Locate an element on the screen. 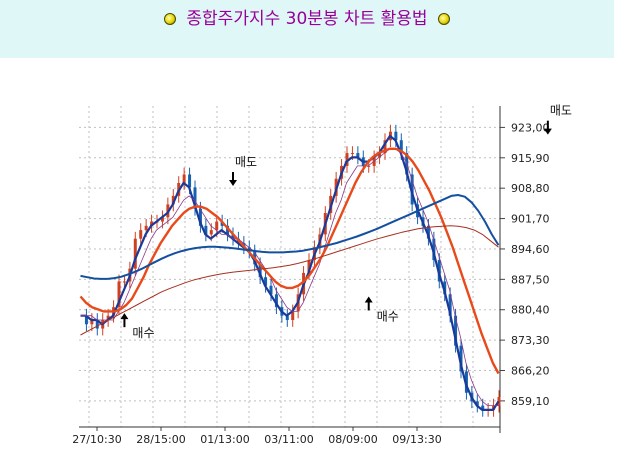 The image size is (637, 454). moving-average-line is located at coordinates (290, 237).